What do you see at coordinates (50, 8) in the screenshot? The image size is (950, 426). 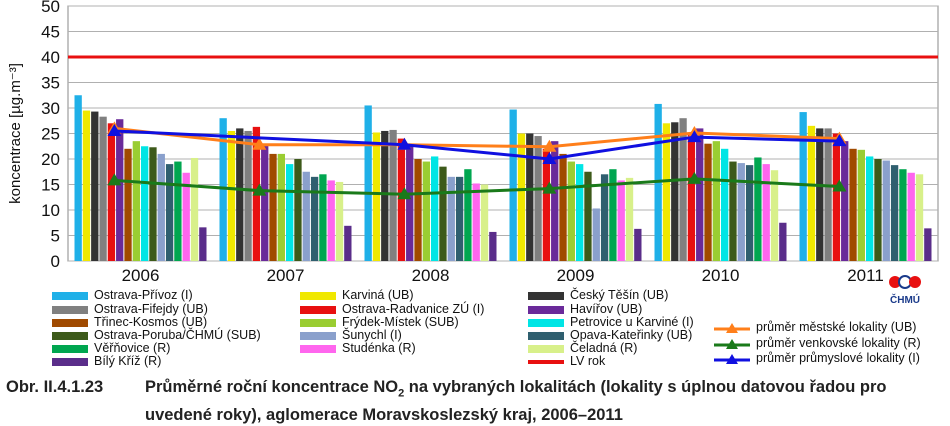 I see `y-tick-label: 50` at bounding box center [50, 8].